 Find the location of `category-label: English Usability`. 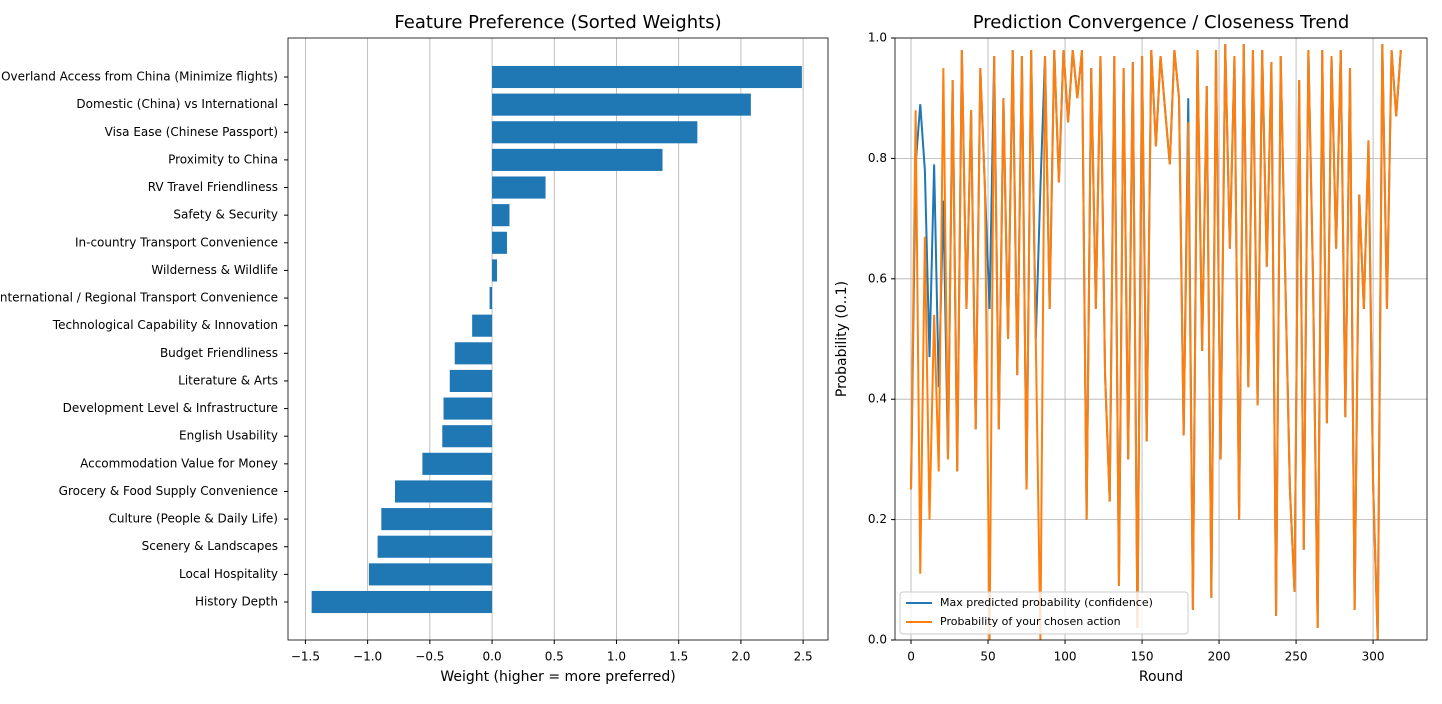

category-label: English Usability is located at coordinates (228, 436).